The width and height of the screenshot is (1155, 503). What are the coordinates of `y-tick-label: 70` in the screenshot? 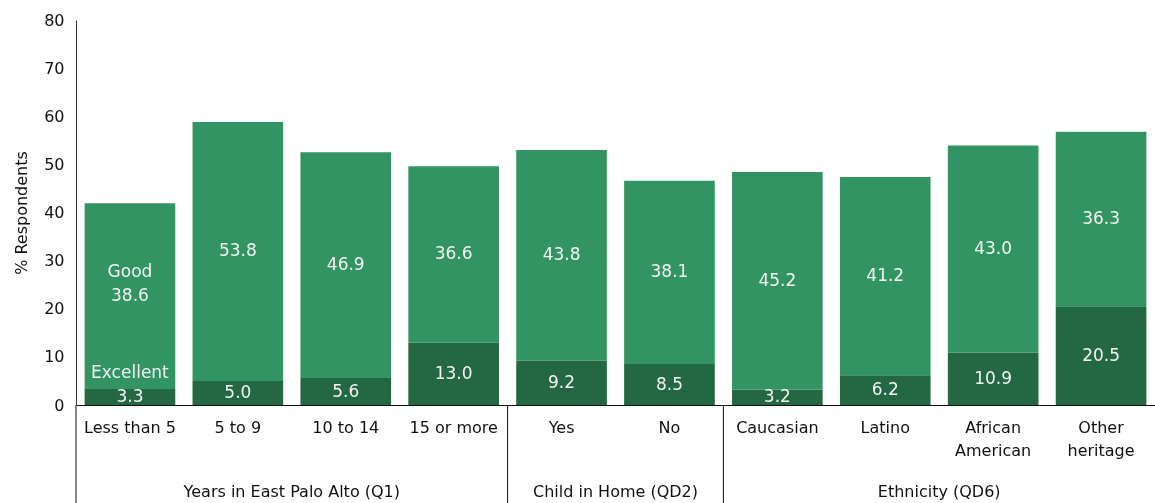 It's located at (54, 68).